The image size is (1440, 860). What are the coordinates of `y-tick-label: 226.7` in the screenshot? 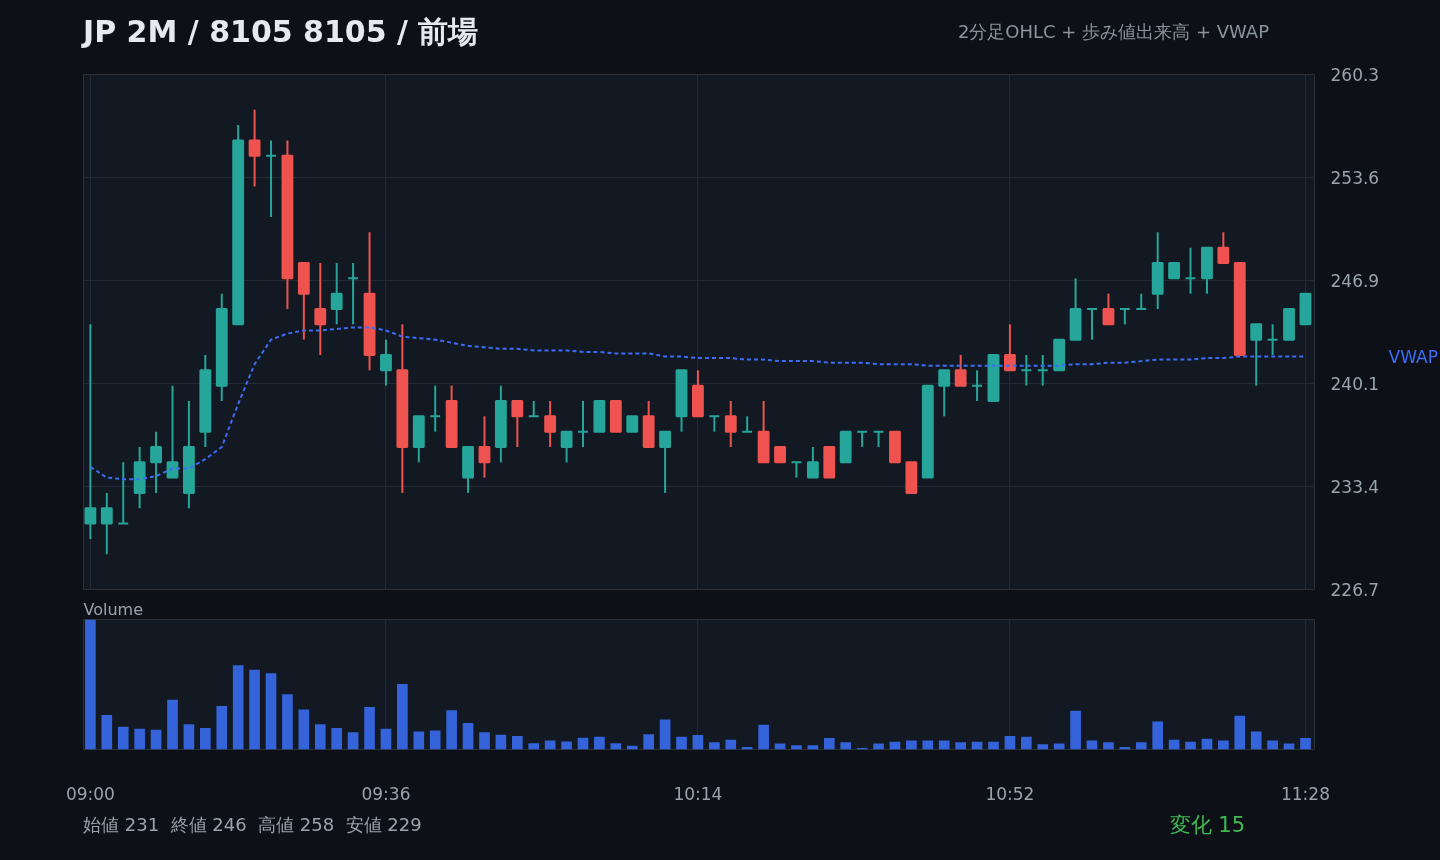 It's located at (1355, 590).